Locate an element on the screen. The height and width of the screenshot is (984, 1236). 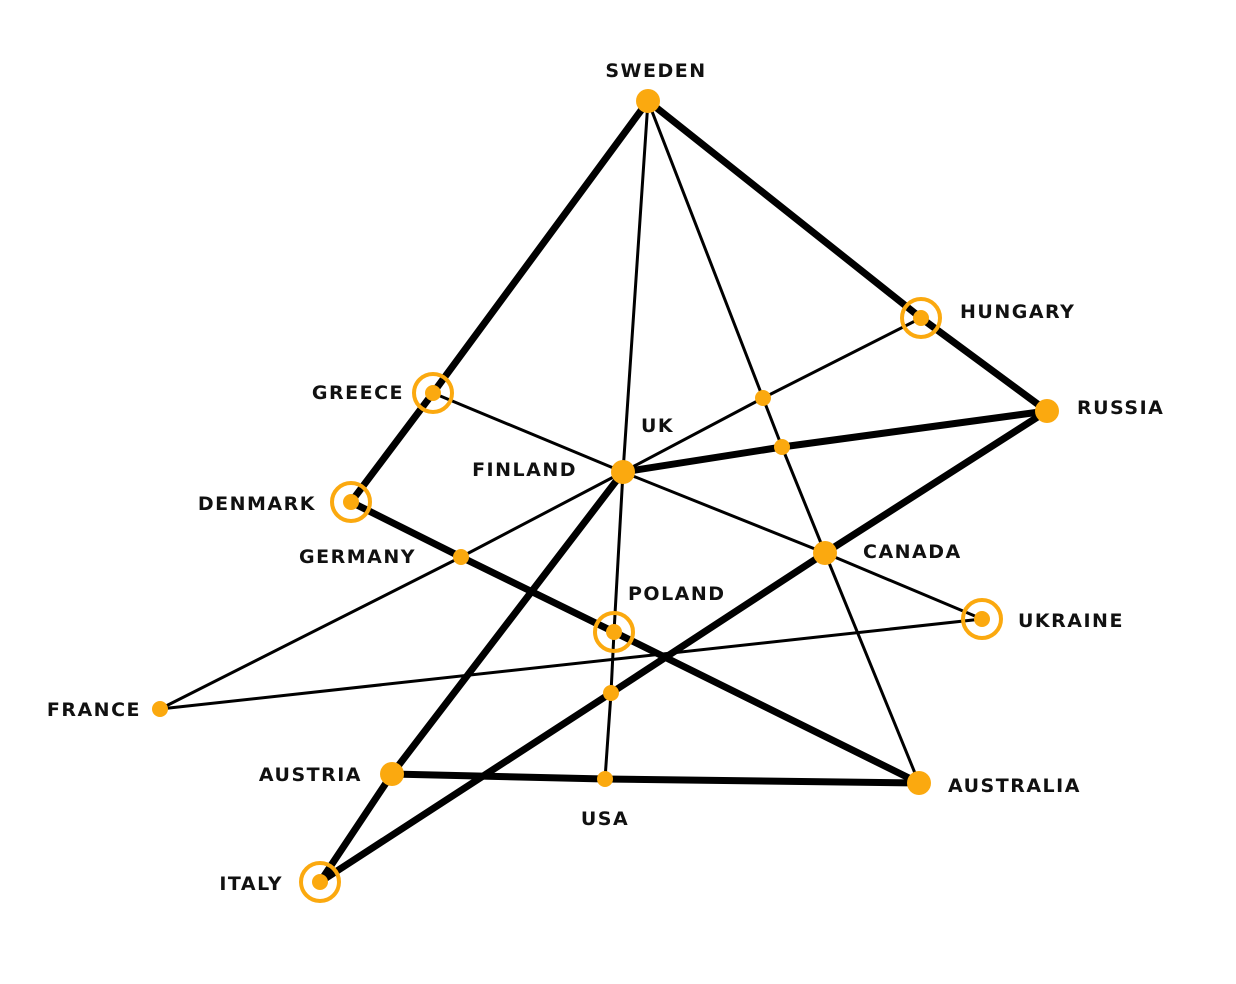
node-poland is located at coordinates (614, 632).